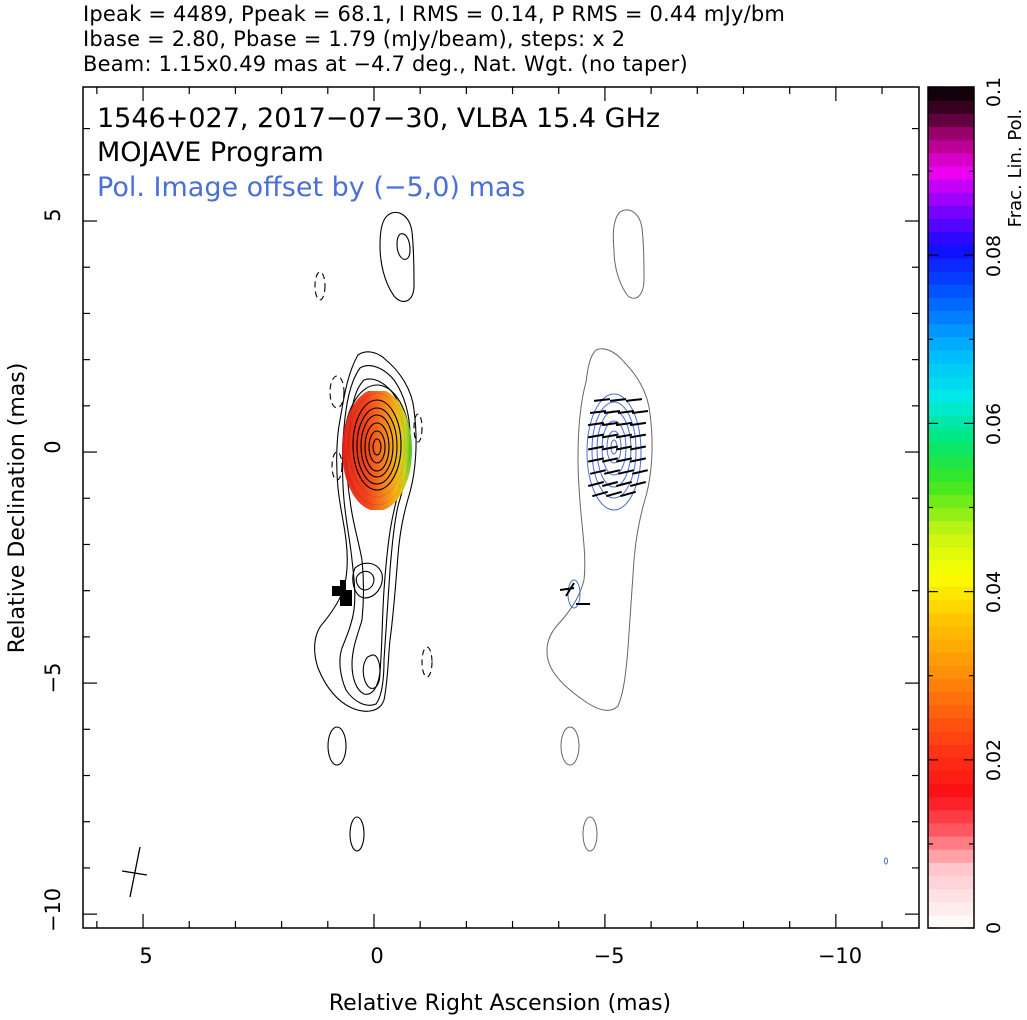  I want to click on y-tick-label: −10, so click(53, 910).